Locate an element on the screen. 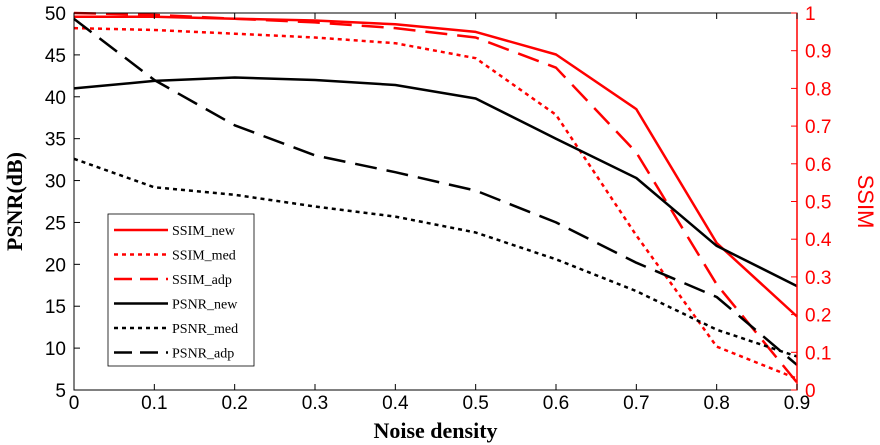  x-tick-label: 0.6 is located at coordinates (556, 403).